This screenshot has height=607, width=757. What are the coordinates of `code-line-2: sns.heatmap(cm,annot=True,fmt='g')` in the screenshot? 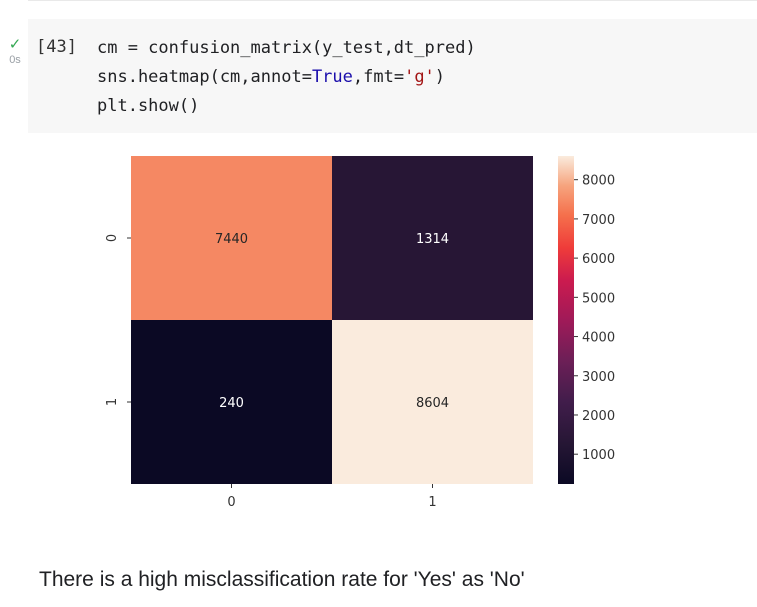 It's located at (286, 80).